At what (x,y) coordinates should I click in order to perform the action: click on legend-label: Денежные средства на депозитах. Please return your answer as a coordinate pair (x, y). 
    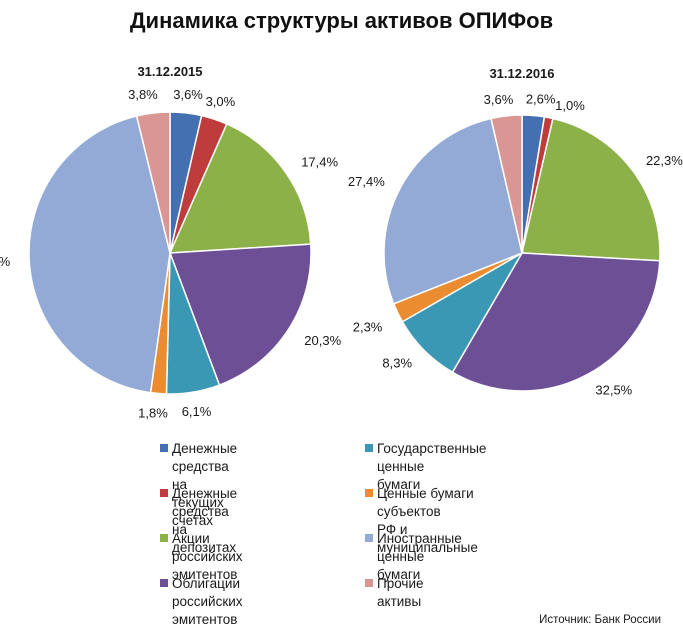
    Looking at the image, I should click on (205, 520).